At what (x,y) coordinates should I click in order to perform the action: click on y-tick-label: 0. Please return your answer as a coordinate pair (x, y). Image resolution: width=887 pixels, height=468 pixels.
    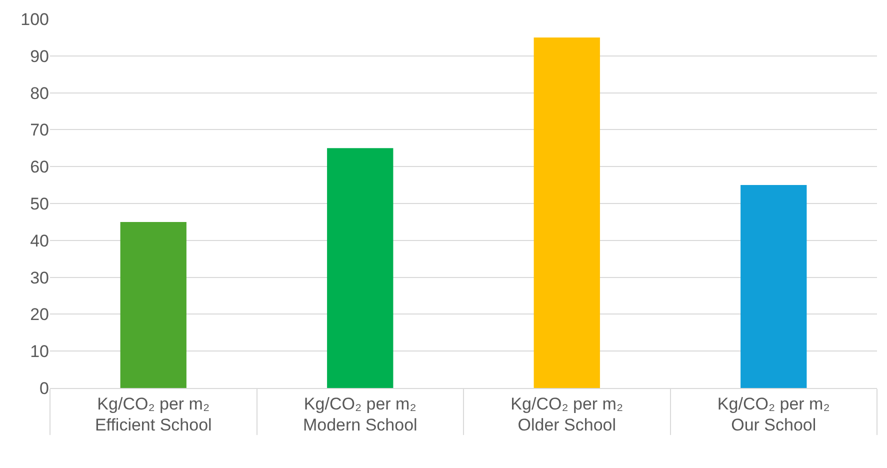
    Looking at the image, I should click on (44, 388).